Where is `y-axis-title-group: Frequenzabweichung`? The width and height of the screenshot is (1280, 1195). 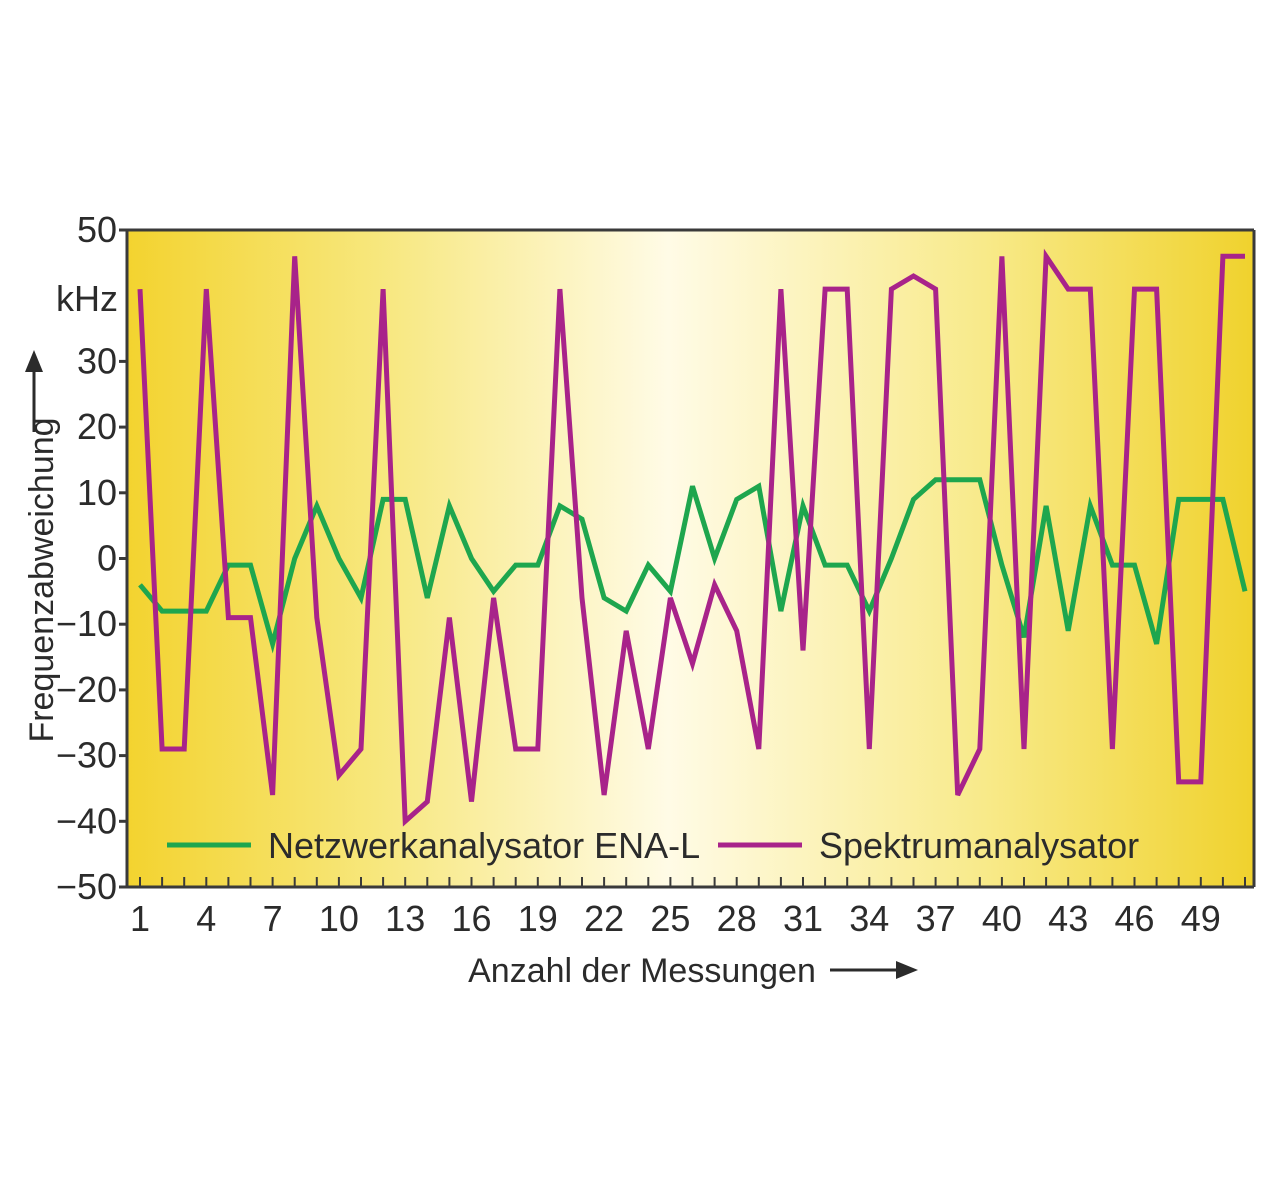
y-axis-title-group: Frequenzabweichung is located at coordinates (42, 579).